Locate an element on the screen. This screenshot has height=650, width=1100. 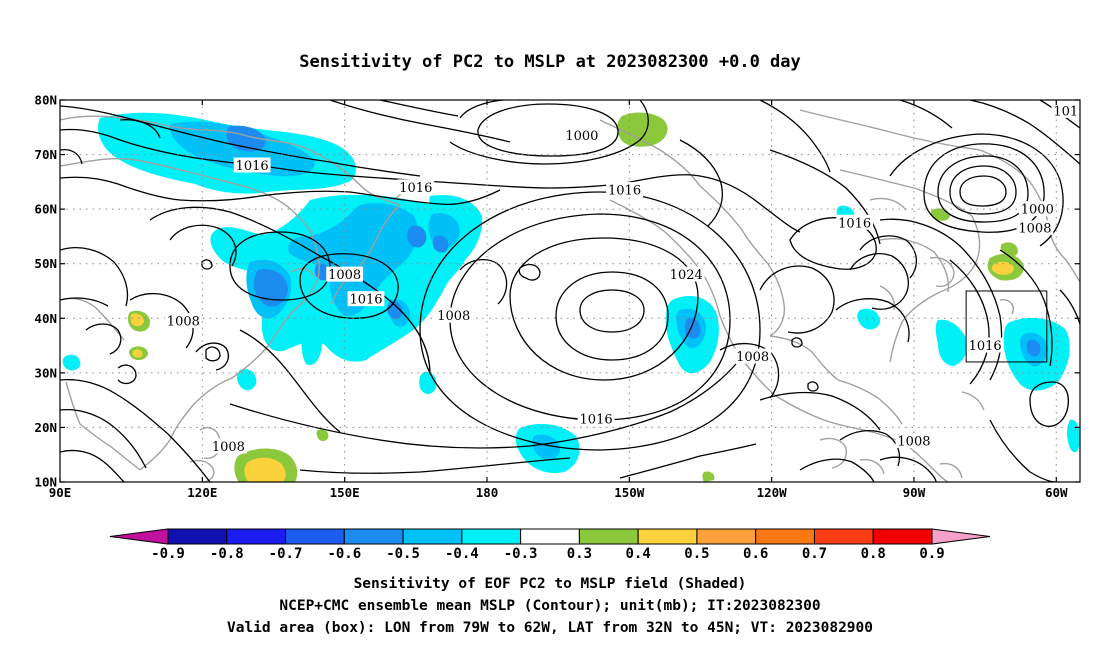
lon-tick-label: 150W is located at coordinates (629, 492).